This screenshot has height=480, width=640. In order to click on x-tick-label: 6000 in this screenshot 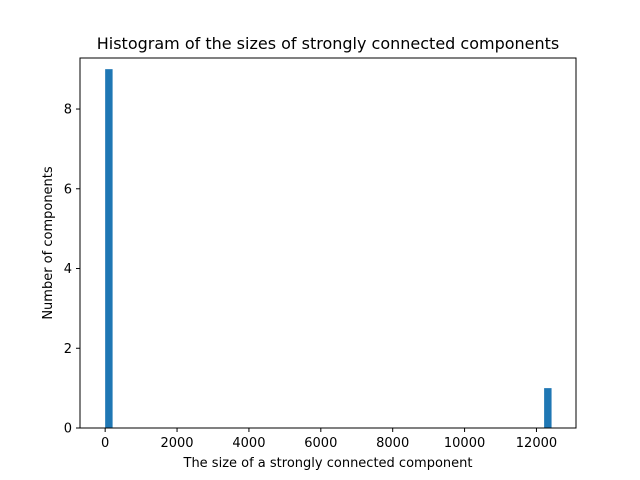, I will do `click(320, 443)`.